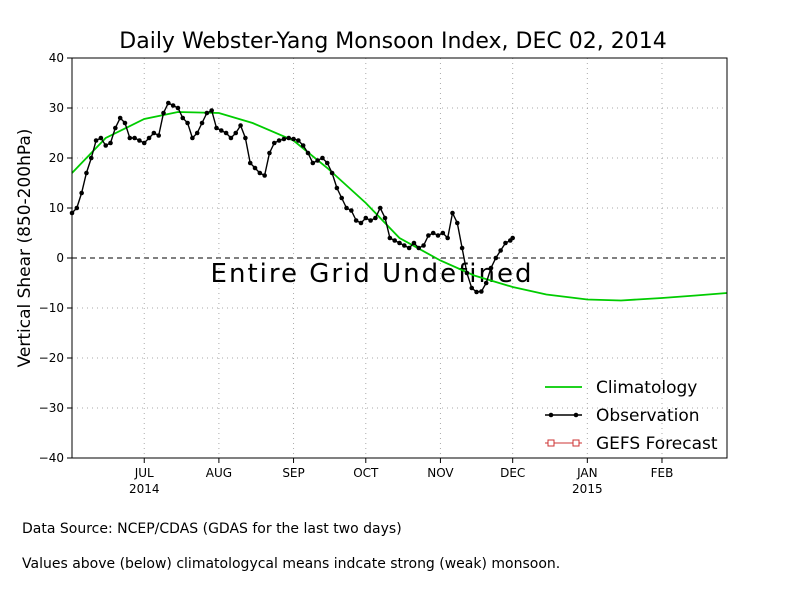  Describe the element at coordinates (144, 473) in the screenshot. I see `x-tick-label: JUL` at that location.